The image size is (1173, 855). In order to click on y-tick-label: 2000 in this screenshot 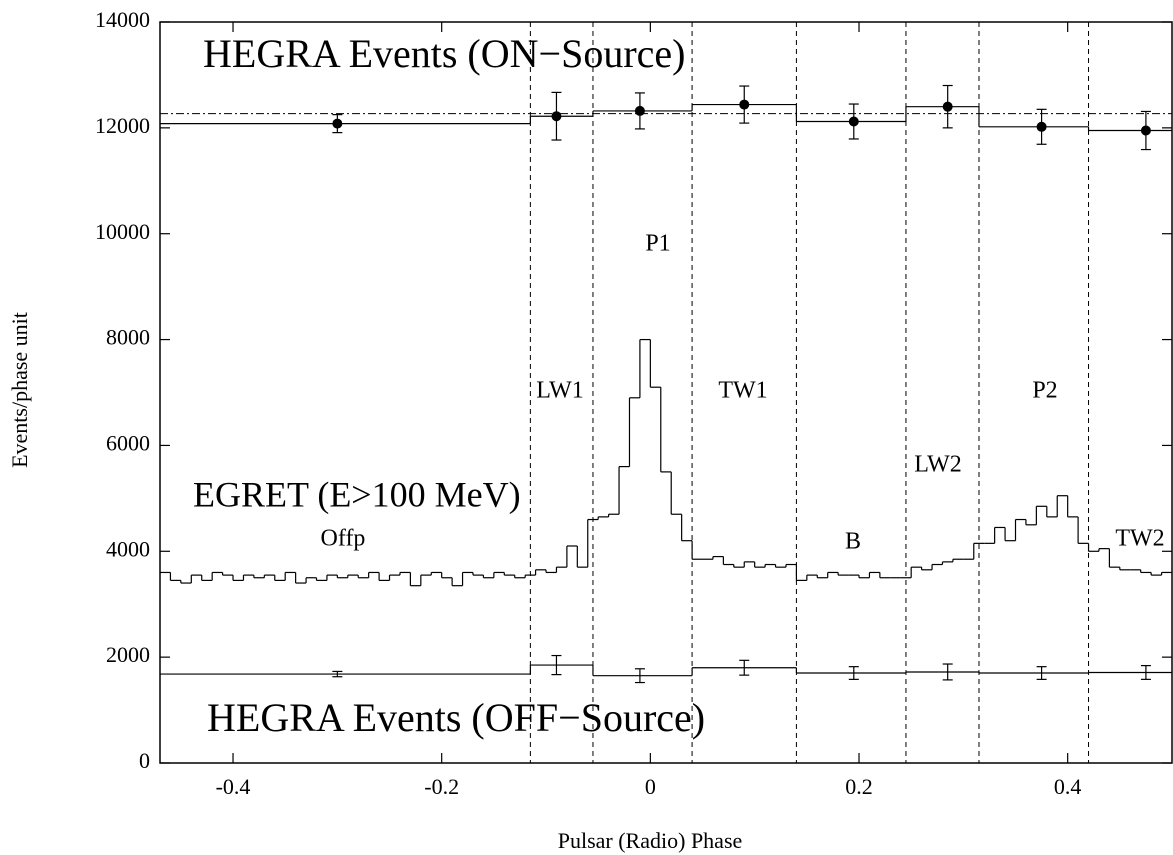, I will do `click(128, 654)`.